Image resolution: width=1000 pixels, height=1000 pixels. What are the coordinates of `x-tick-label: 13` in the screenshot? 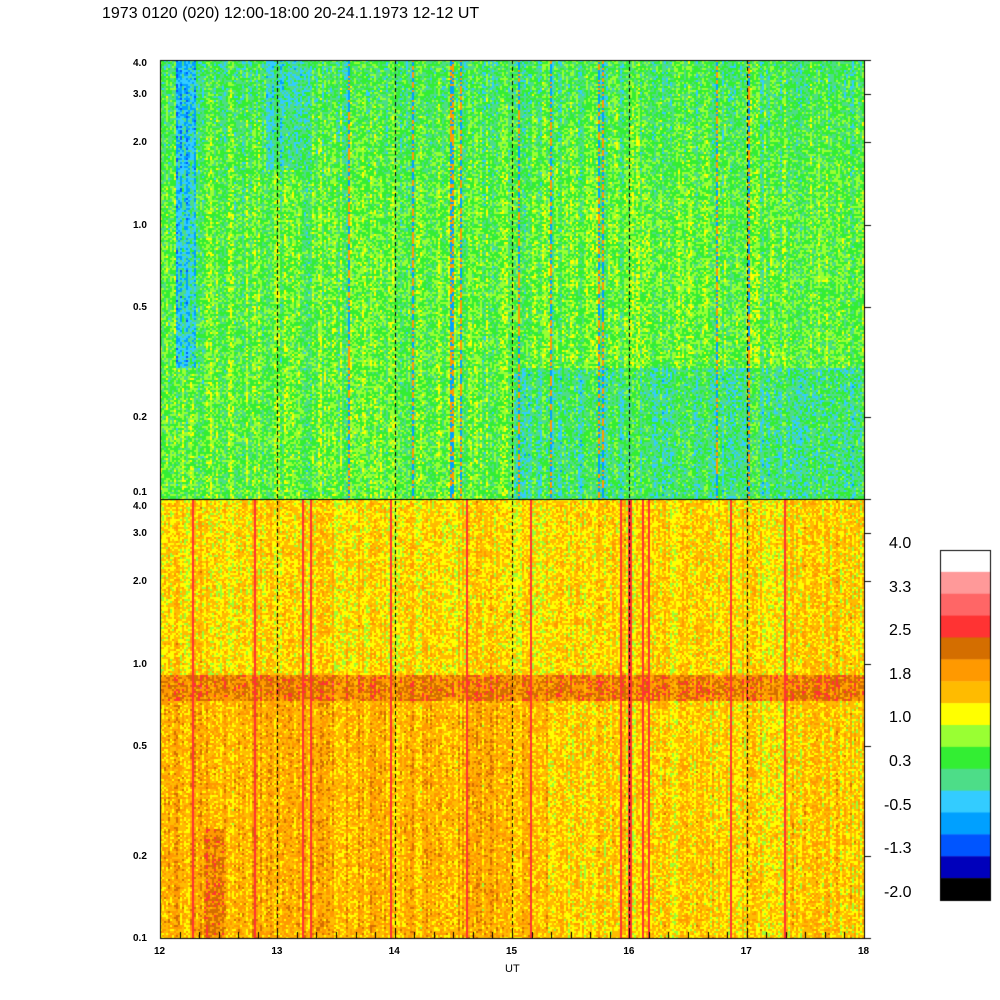 It's located at (277, 951).